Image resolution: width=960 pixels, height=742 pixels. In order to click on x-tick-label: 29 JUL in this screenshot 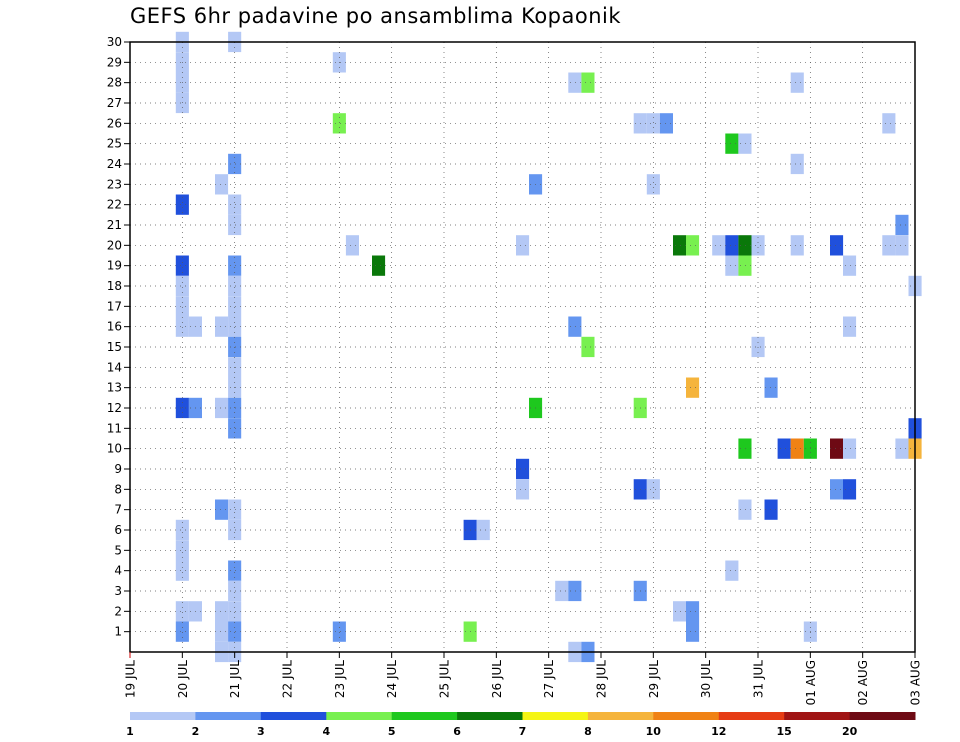, I will do `click(654, 679)`.